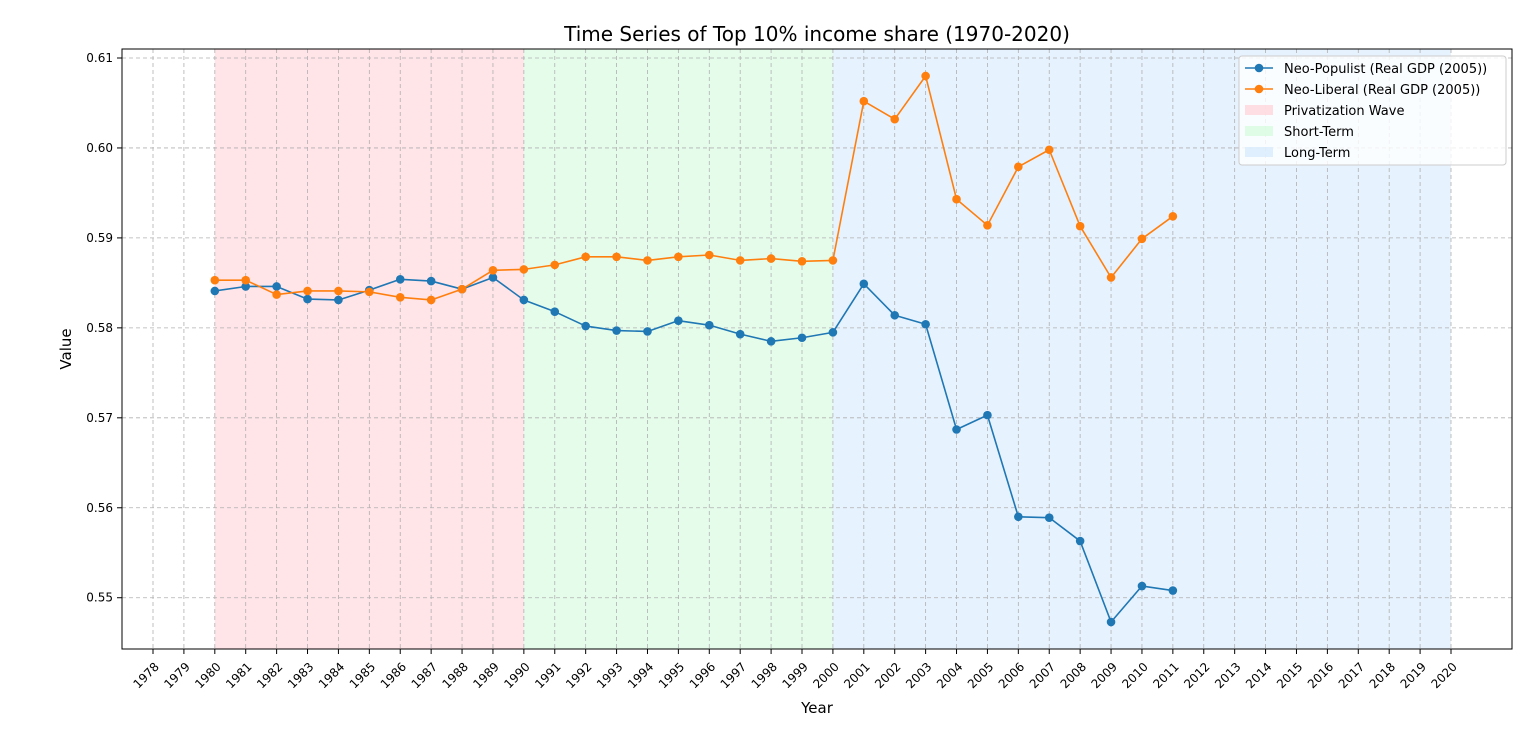  Describe the element at coordinates (1385, 69) in the screenshot. I see `legend-label: Neo-Populist (Real GDP (2005))` at that location.